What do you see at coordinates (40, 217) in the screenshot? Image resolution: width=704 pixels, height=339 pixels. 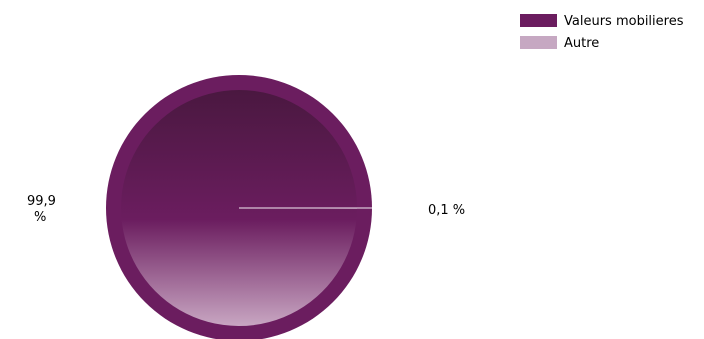 I see `slice-label-valeurs-mobilieres-unit: %` at bounding box center [40, 217].